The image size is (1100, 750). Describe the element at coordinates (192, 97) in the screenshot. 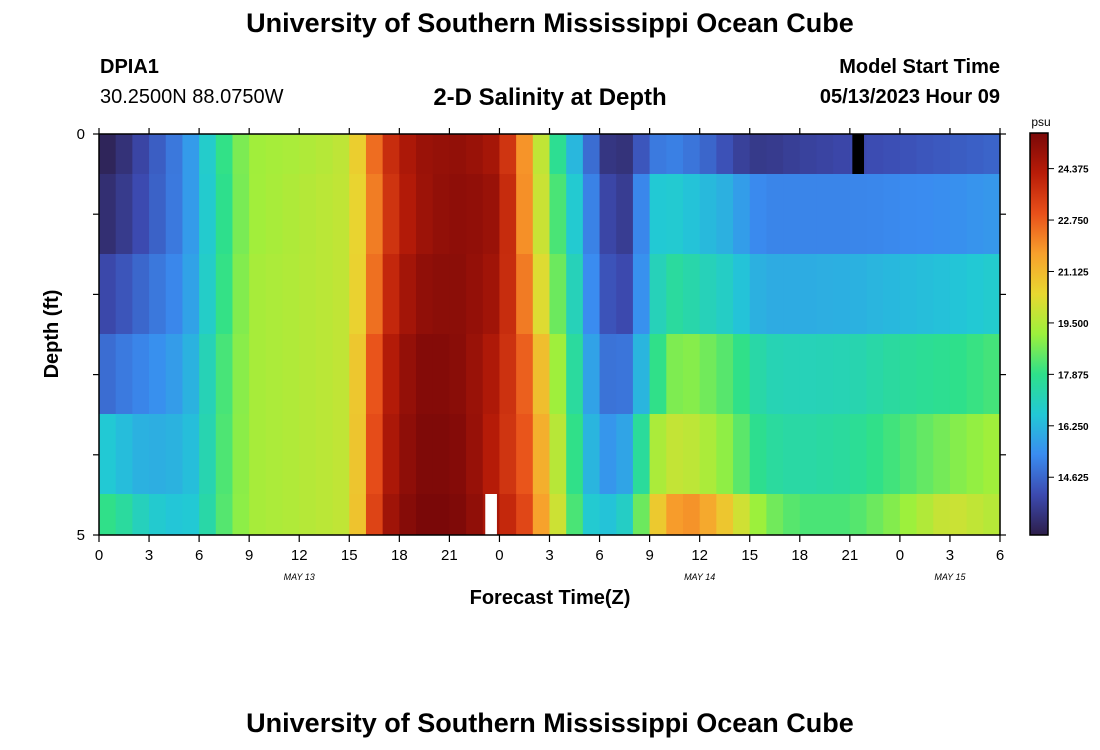

I see `station-coordinates: 30.2500N 88.0750W` at that location.